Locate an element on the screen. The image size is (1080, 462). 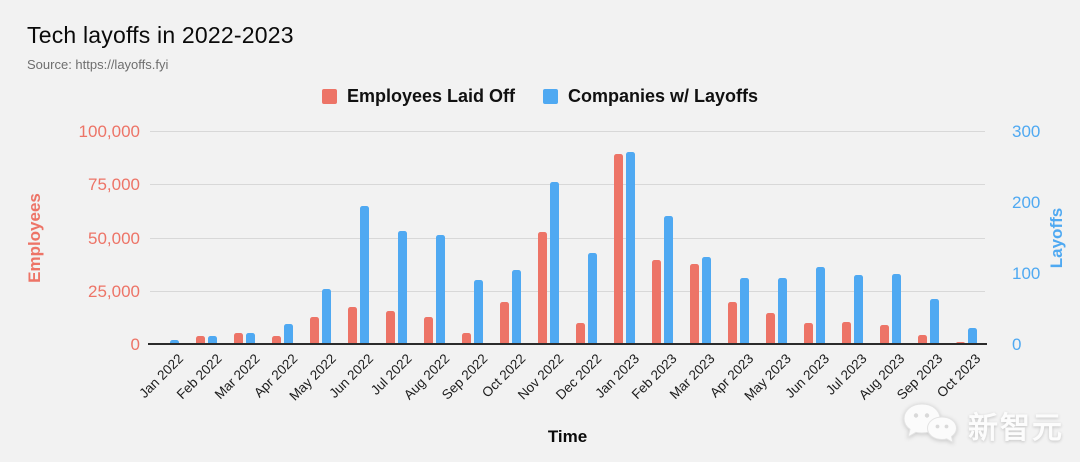
x-axis-line is located at coordinates (567, 344).